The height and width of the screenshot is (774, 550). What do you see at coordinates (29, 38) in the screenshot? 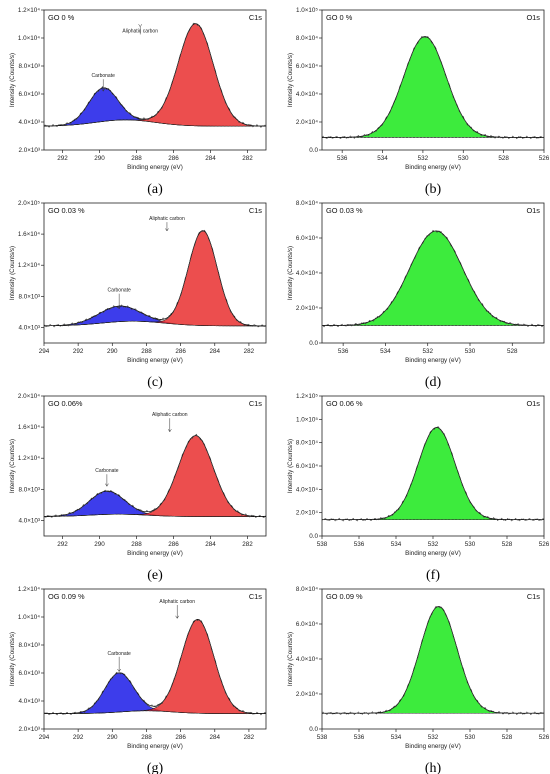
I see `y-tick-label: 1.0×10⁴` at bounding box center [29, 38].